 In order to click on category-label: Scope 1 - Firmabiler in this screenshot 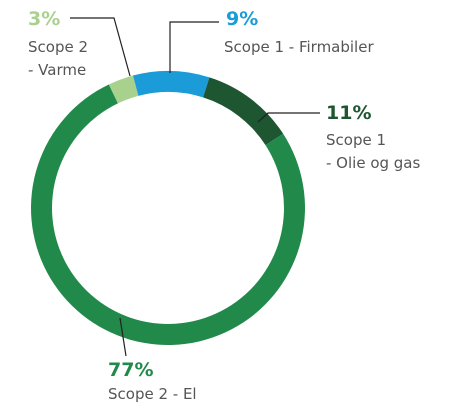, I will do `click(299, 47)`.